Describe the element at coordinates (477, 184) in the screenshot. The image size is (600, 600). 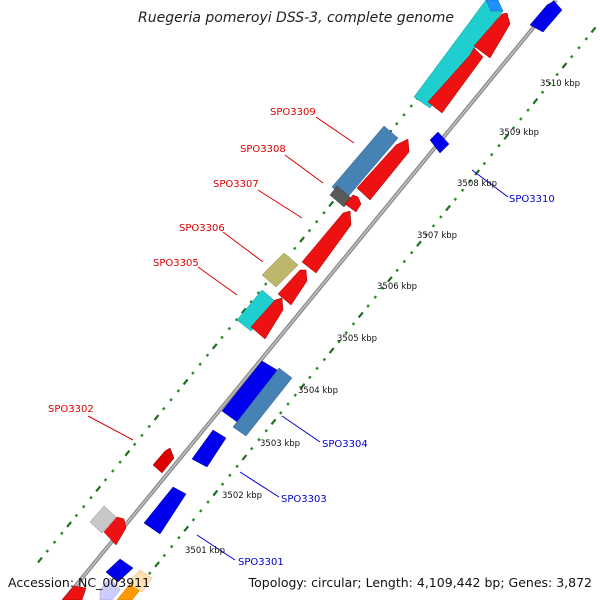
I see `tick-label: 3508 kbp` at that location.